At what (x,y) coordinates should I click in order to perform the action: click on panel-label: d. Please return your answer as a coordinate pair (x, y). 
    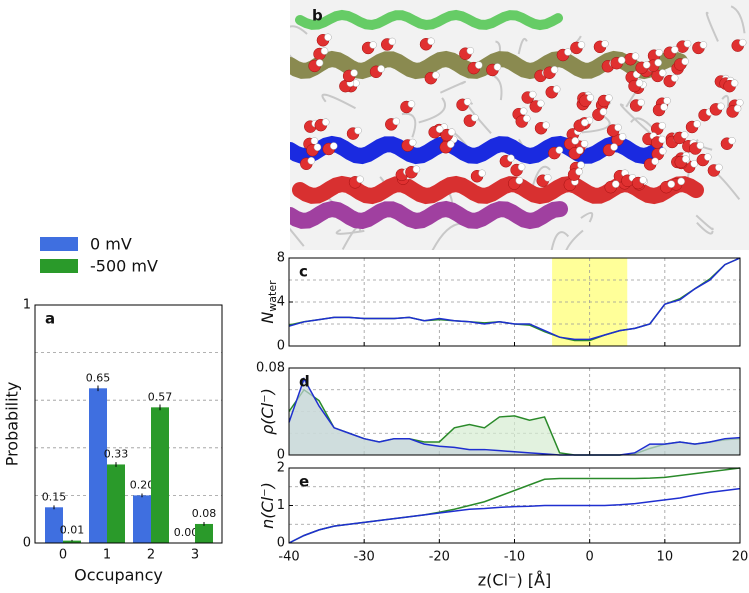
    Looking at the image, I should click on (304, 382).